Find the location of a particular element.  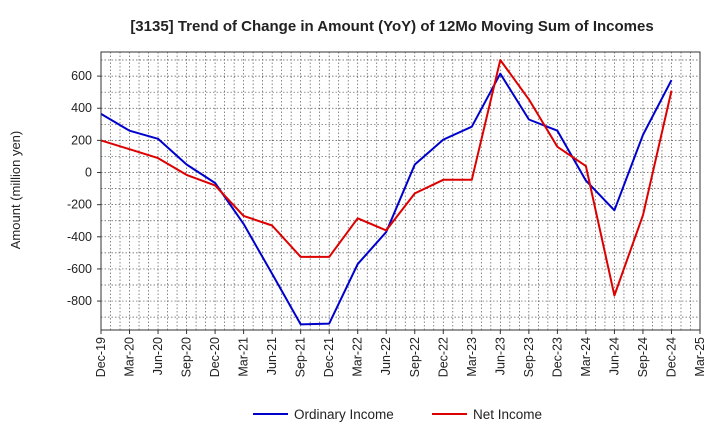

x-tick-label: Mar-24 is located at coordinates (586, 357).